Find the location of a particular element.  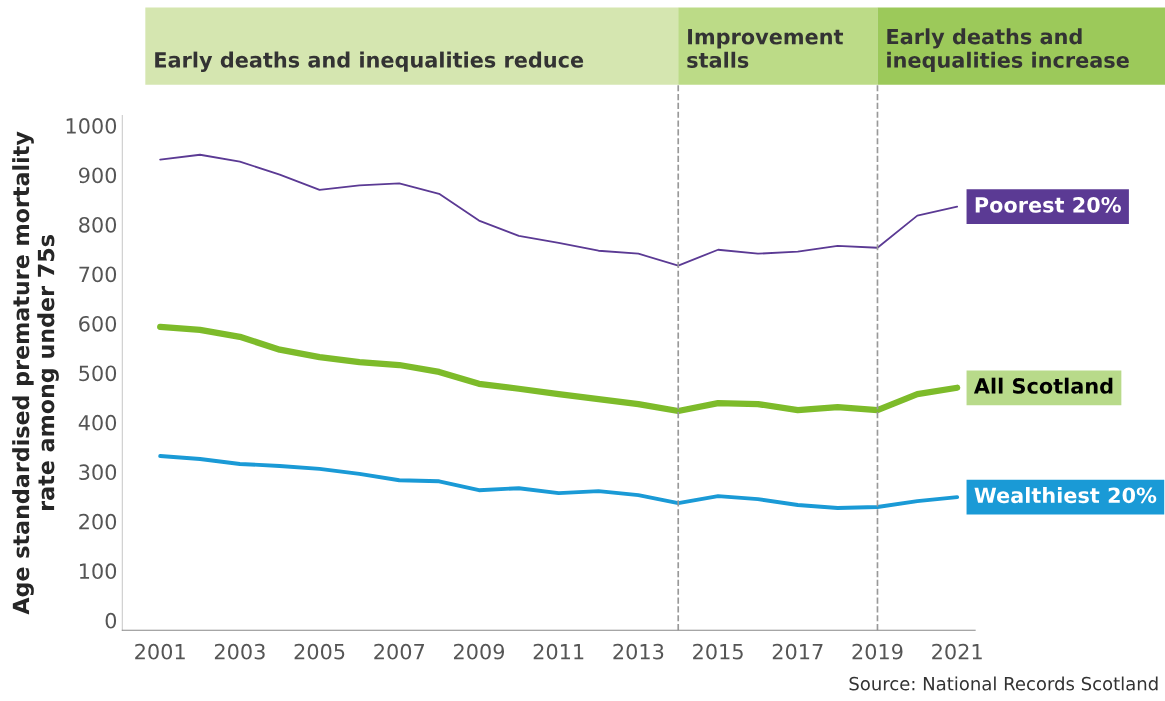

y-tick-label: 500 is located at coordinates (98, 373).